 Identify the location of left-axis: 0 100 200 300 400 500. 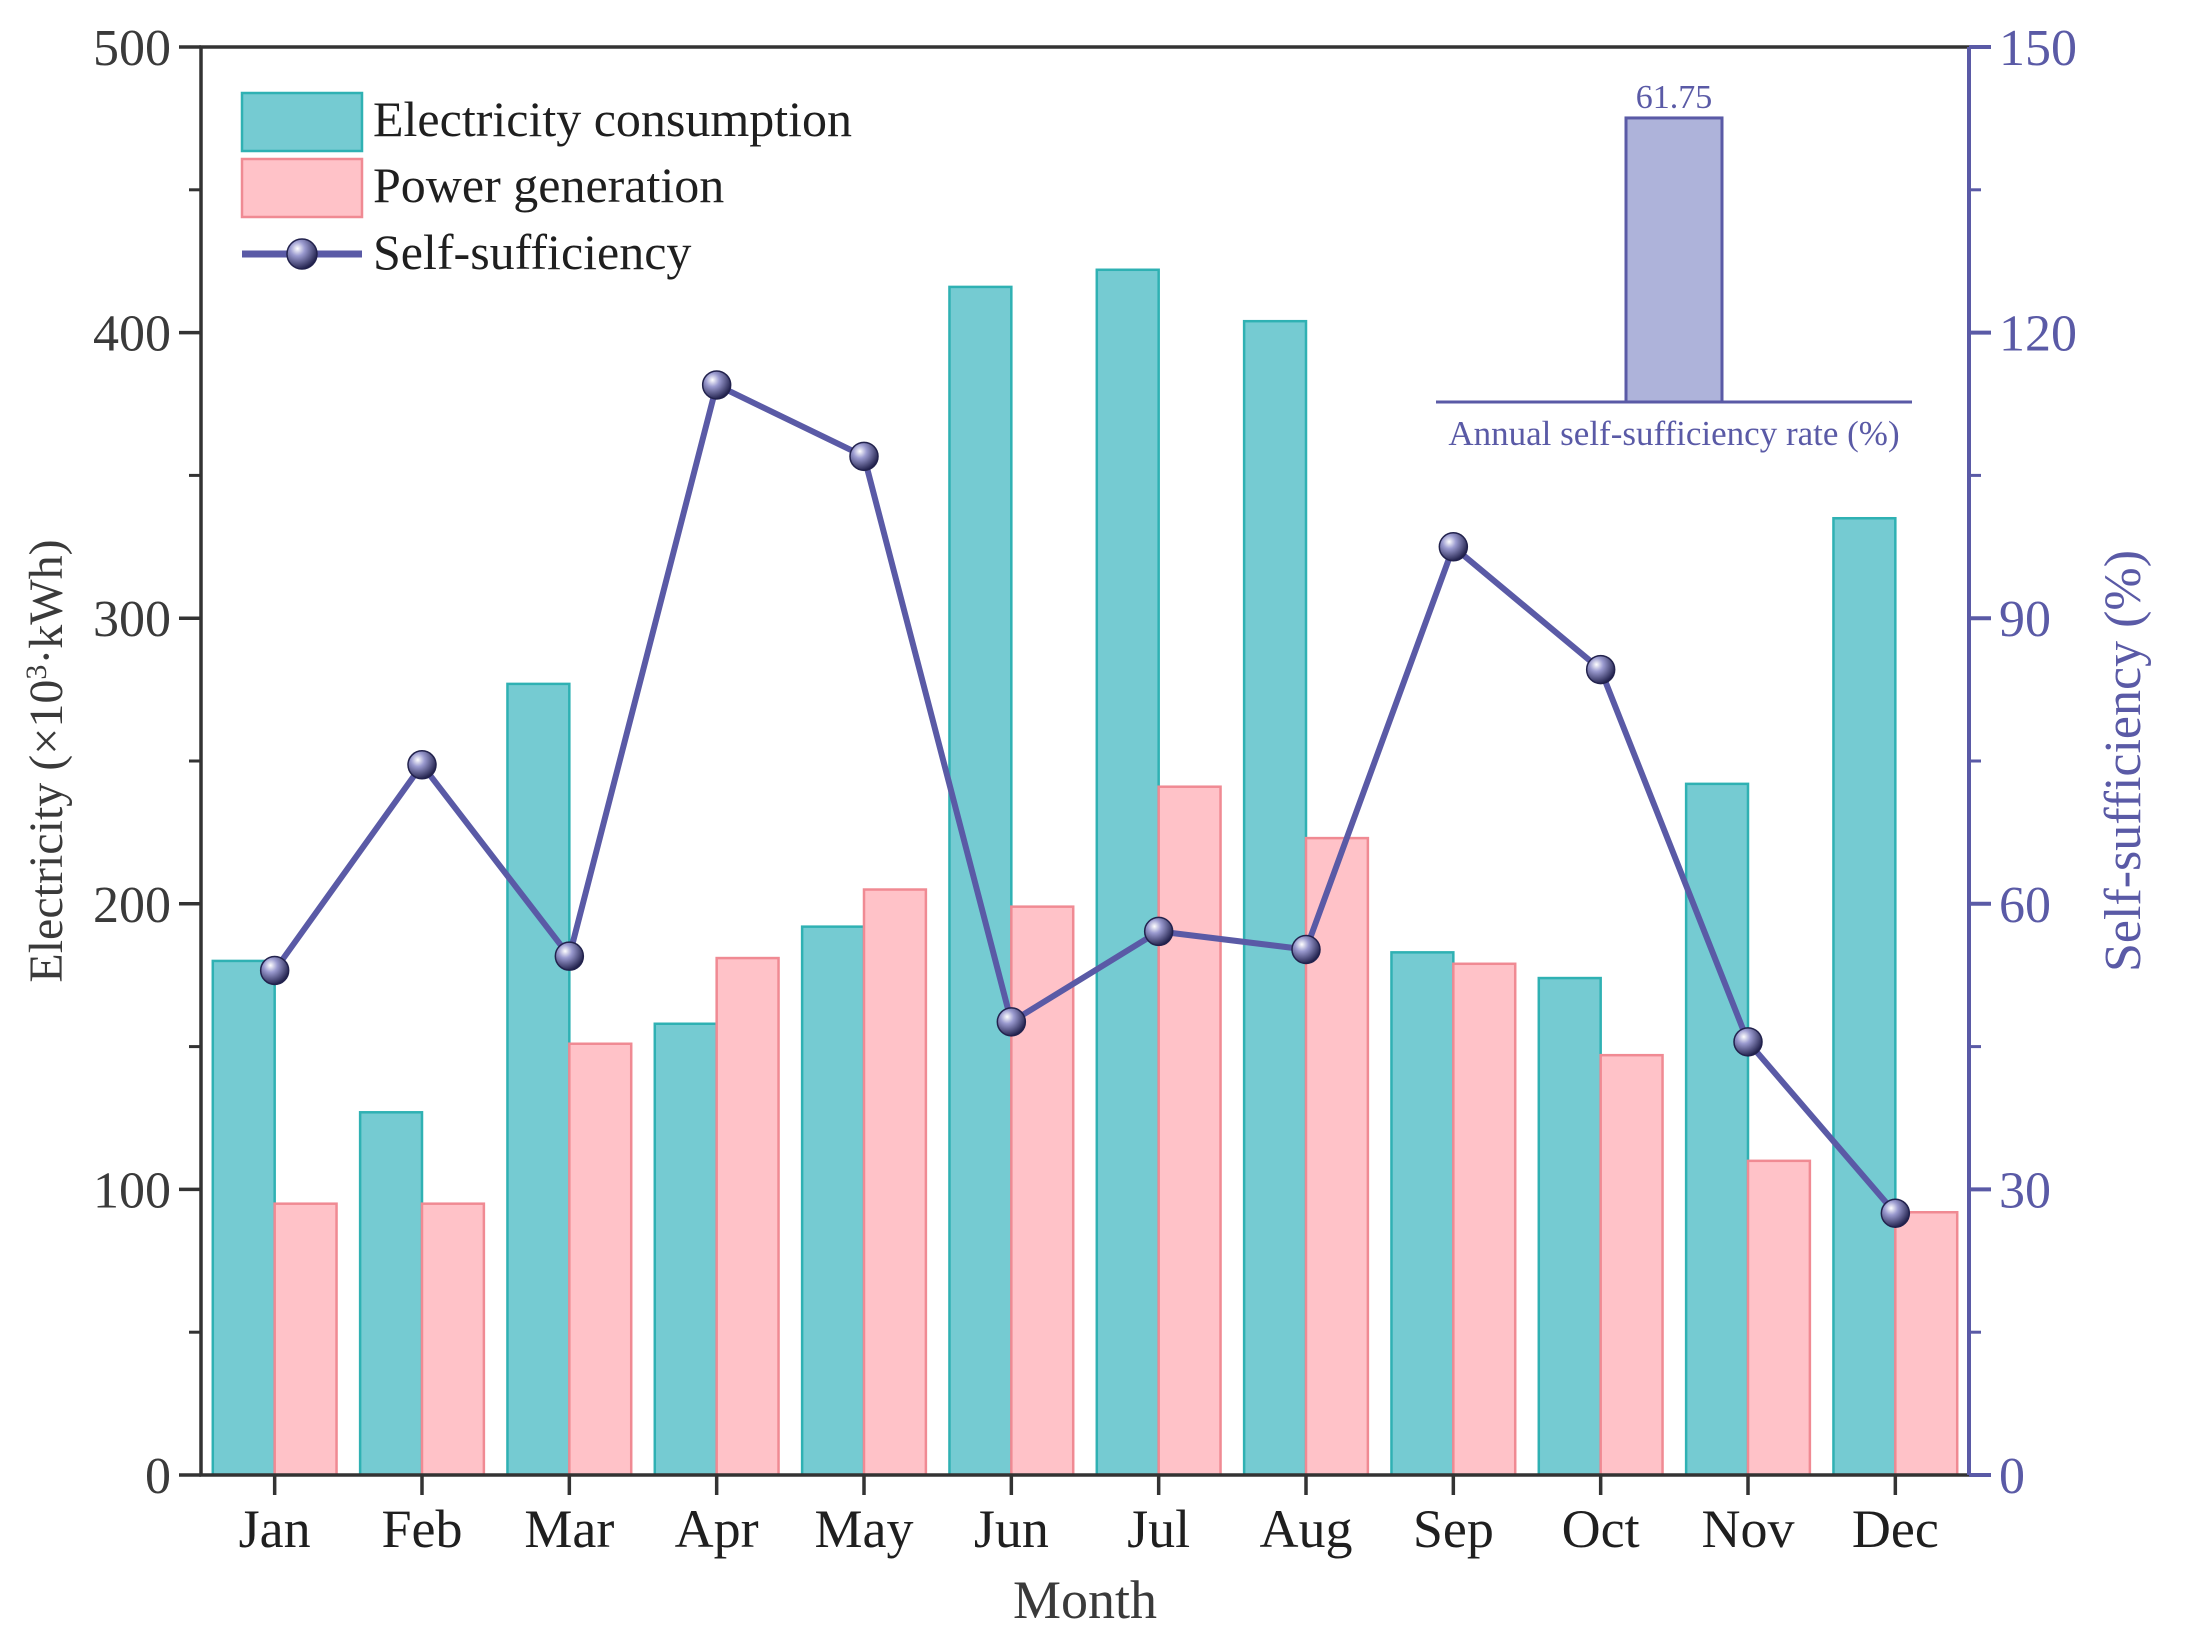
(147, 762).